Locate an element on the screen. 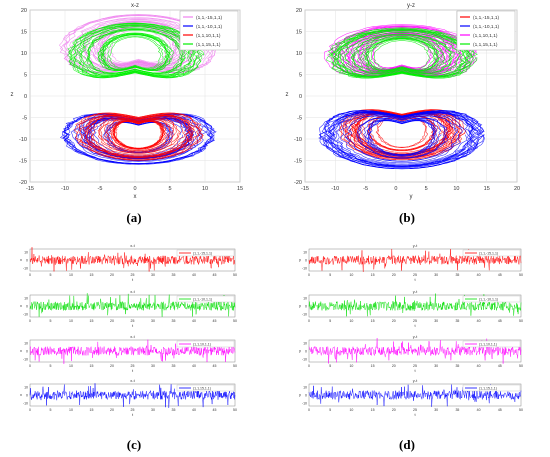 Image resolution: width=550 pixels, height=457 pixels. y-tick-label: -20 is located at coordinates (298, 183).